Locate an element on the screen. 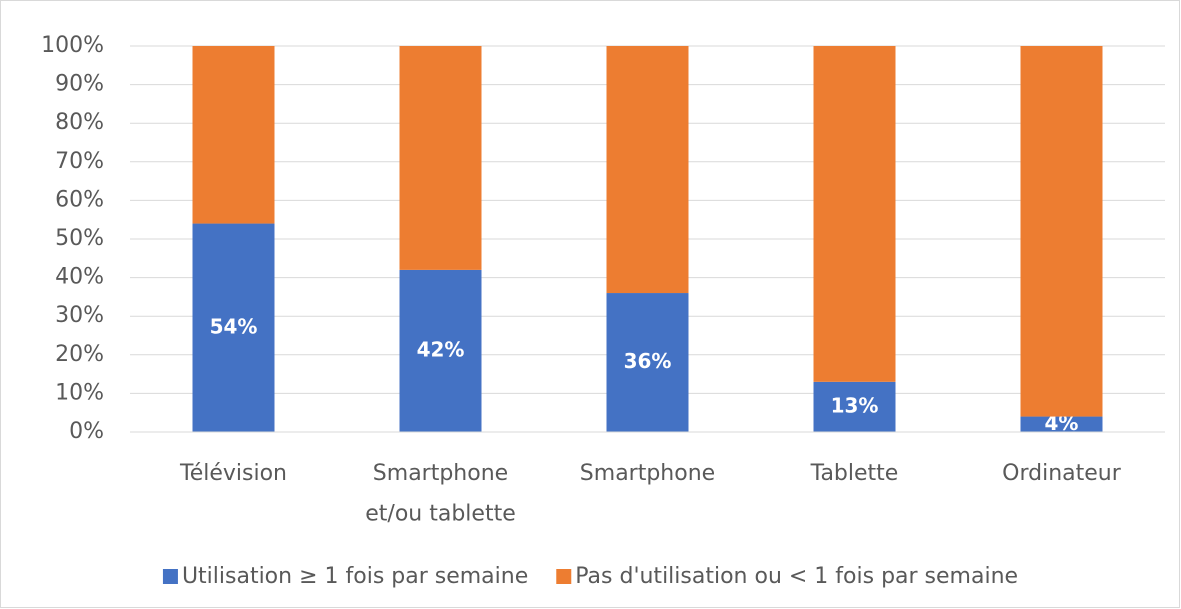  data-label: 36% is located at coordinates (648, 361).